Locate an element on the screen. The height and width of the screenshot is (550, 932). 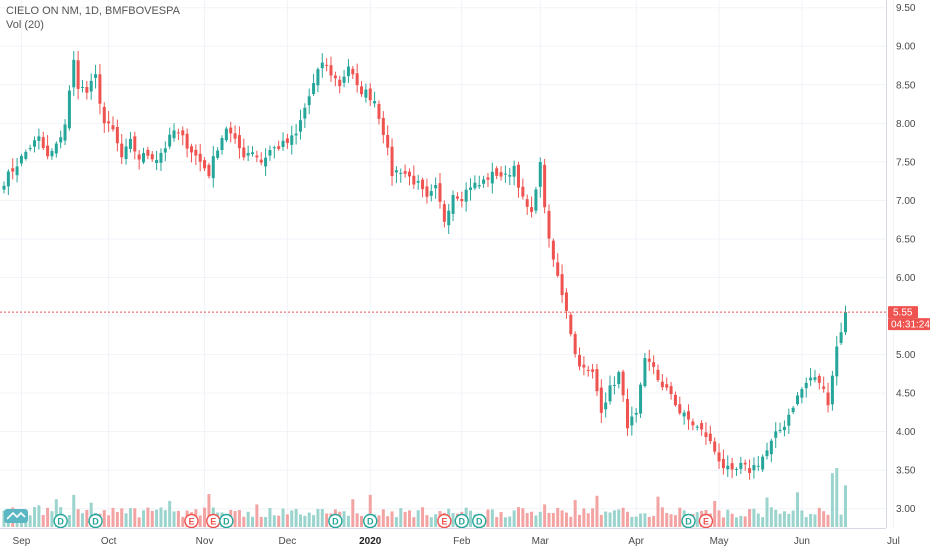
price-tick-label: 8.50 is located at coordinates (906, 85).